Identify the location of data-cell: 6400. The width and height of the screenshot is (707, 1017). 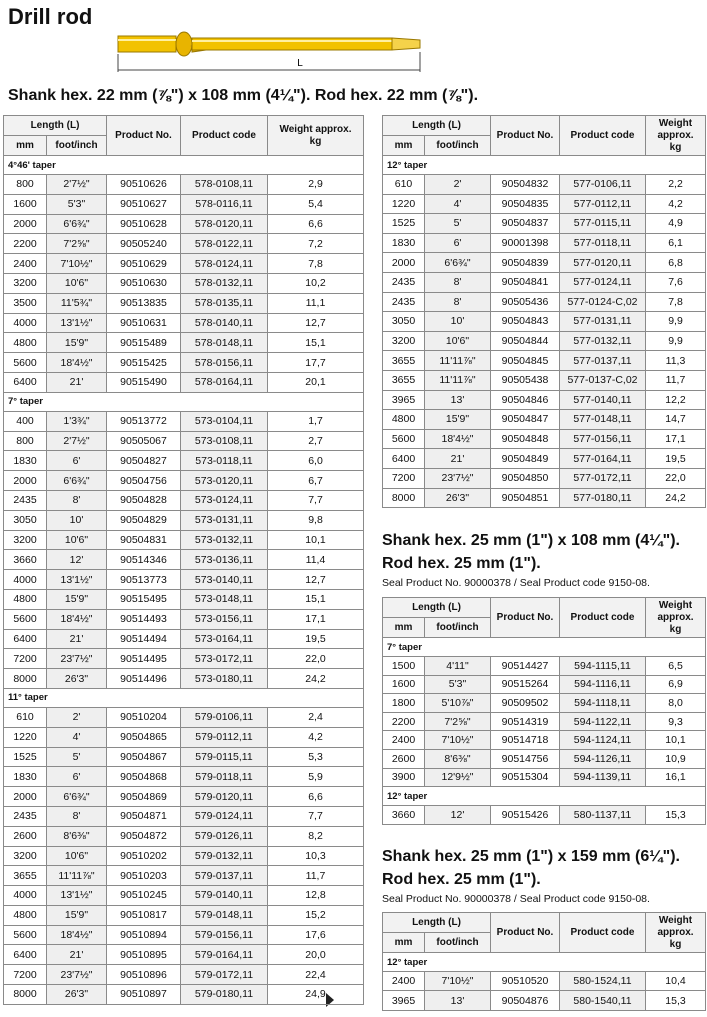
(25, 955).